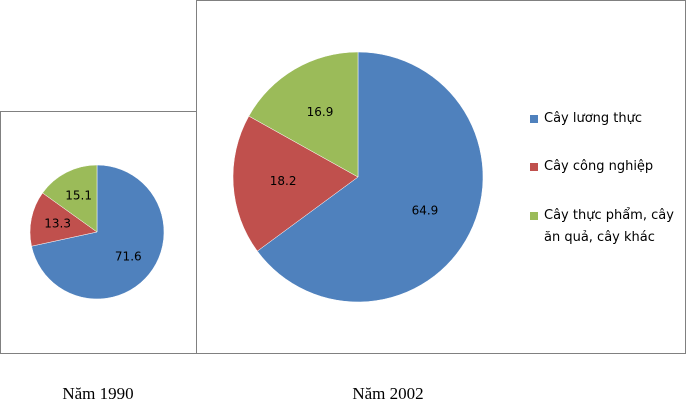 This screenshot has width=686, height=403. What do you see at coordinates (283, 181) in the screenshot?
I see `data-label: 18.2` at bounding box center [283, 181].